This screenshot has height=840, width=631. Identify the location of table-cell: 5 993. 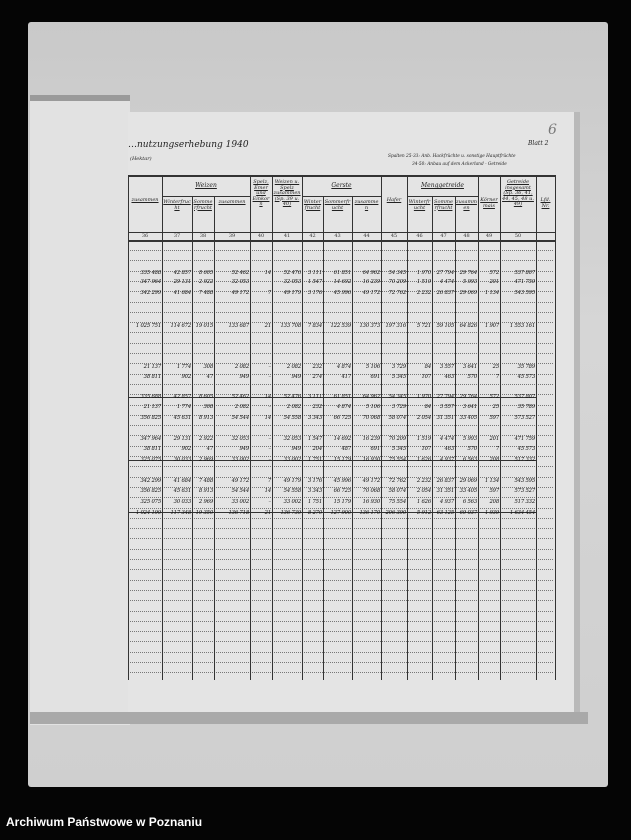
(469, 439).